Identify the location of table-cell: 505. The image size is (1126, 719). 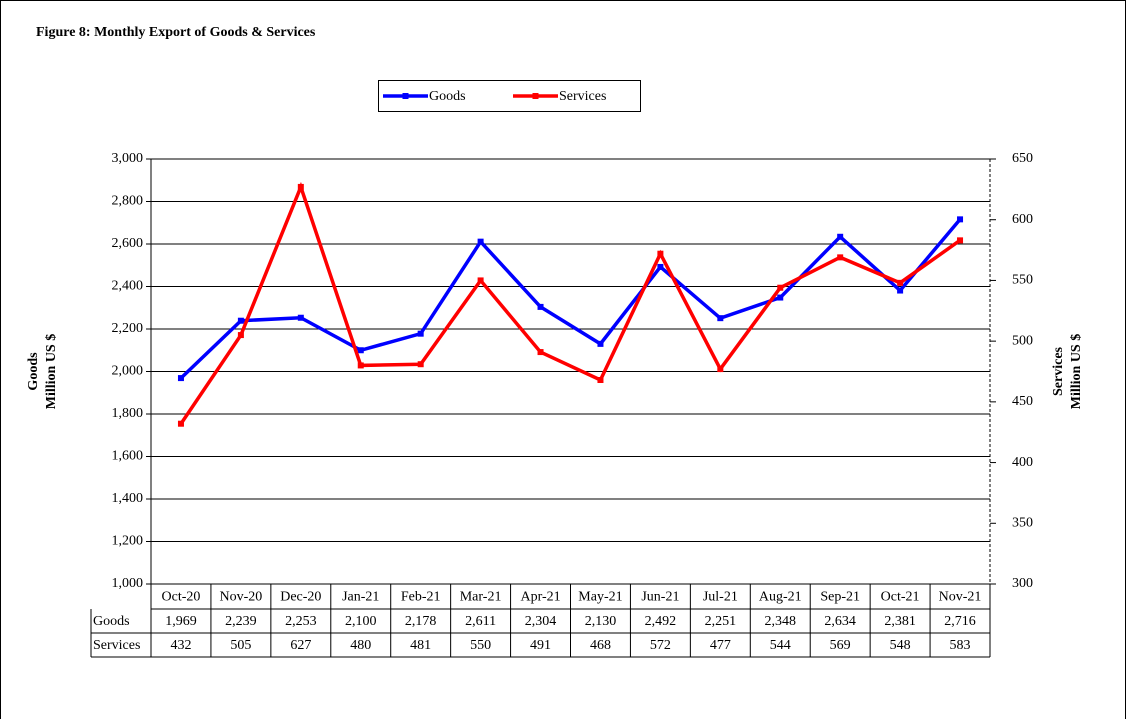
(240, 645).